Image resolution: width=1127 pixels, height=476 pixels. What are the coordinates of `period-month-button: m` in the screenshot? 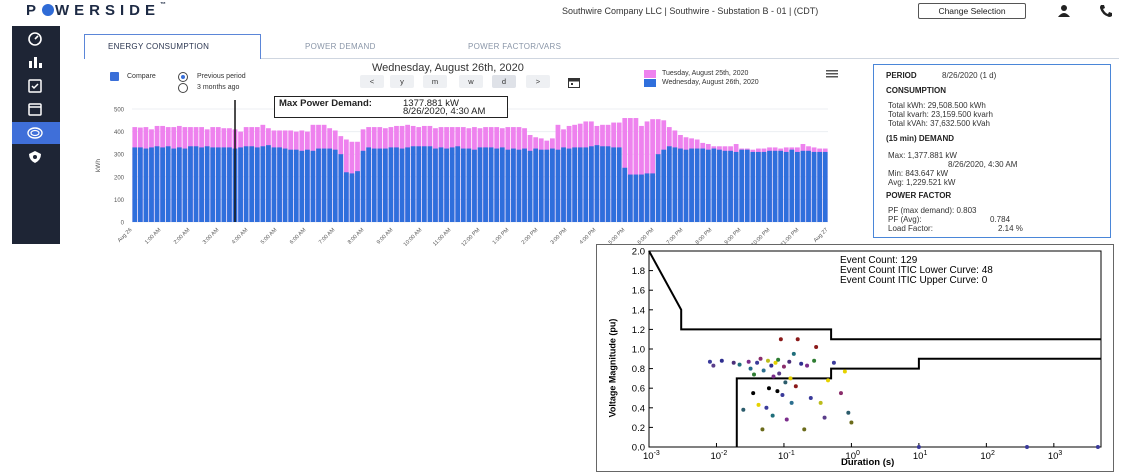 It's located at (435, 81).